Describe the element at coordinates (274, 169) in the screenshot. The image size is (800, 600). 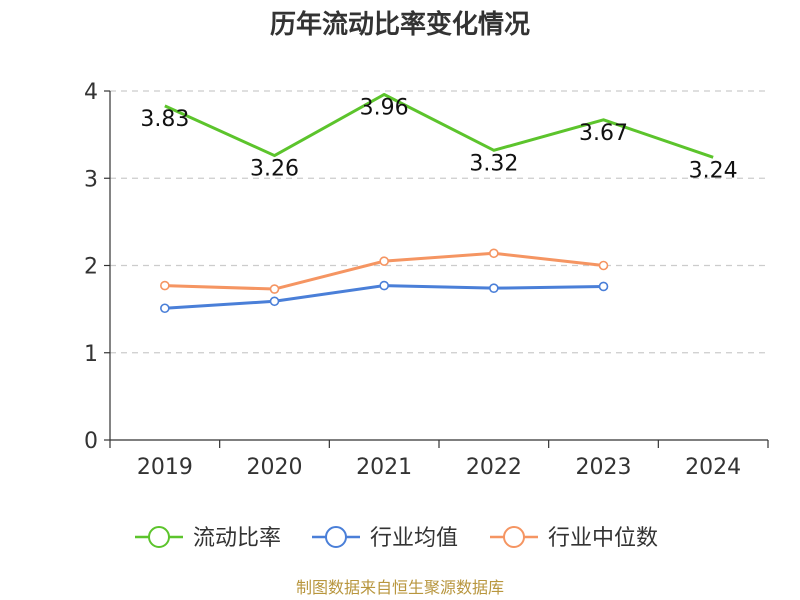
I see `data-label: 3.26` at that location.